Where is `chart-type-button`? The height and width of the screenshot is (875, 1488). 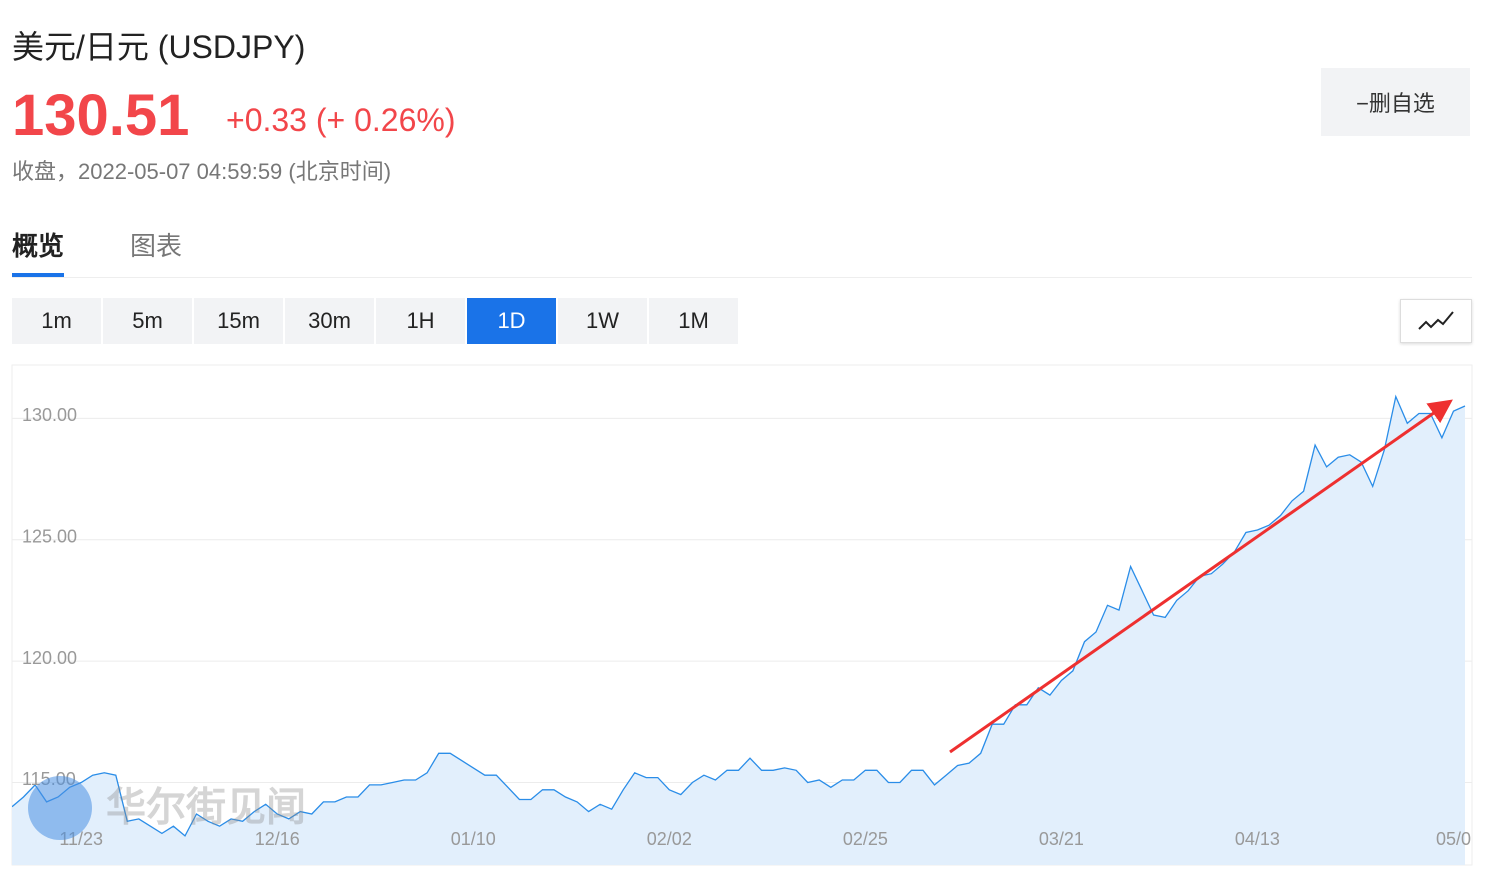 chart-type-button is located at coordinates (1436, 321).